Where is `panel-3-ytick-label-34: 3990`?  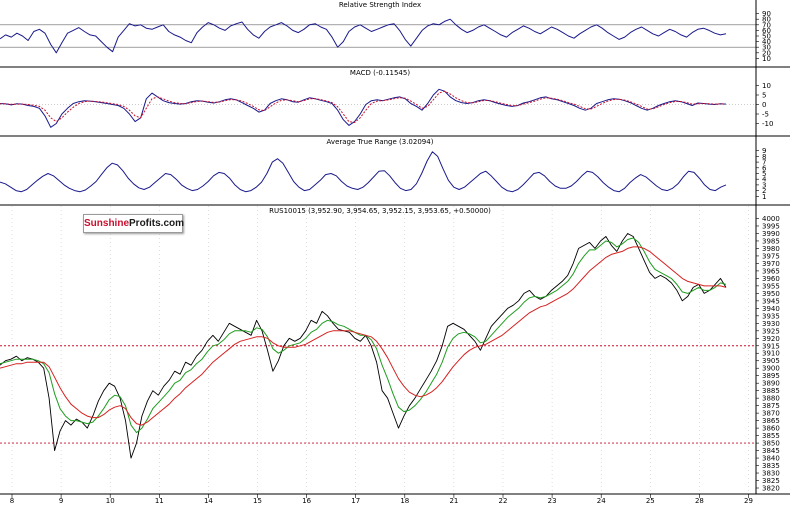
panel-3-ytick-label-34: 3990 is located at coordinates (771, 234).